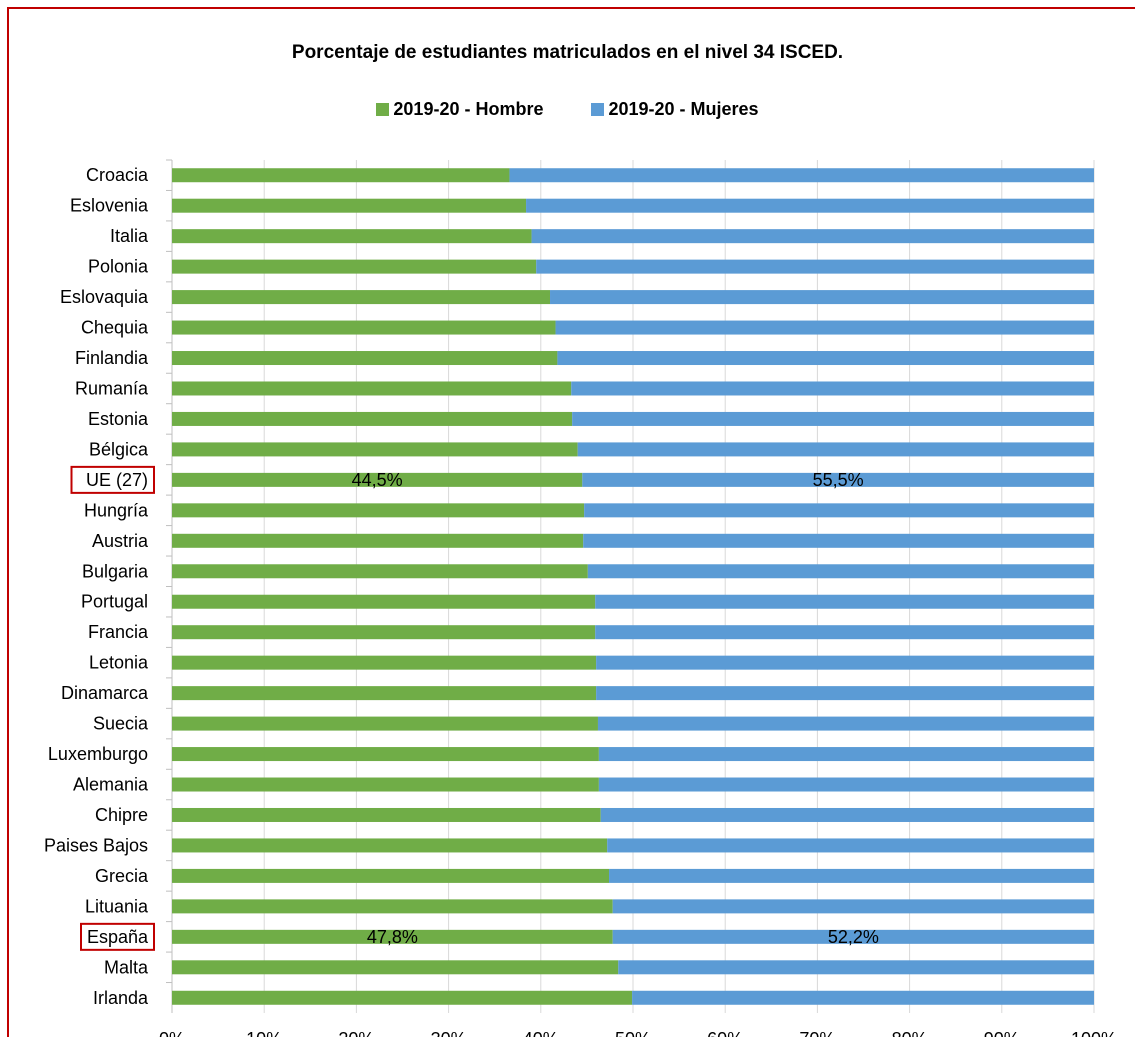 Image resolution: width=1135 pixels, height=1037 pixels. What do you see at coordinates (111, 785) in the screenshot?
I see `category-label: Alemania` at bounding box center [111, 785].